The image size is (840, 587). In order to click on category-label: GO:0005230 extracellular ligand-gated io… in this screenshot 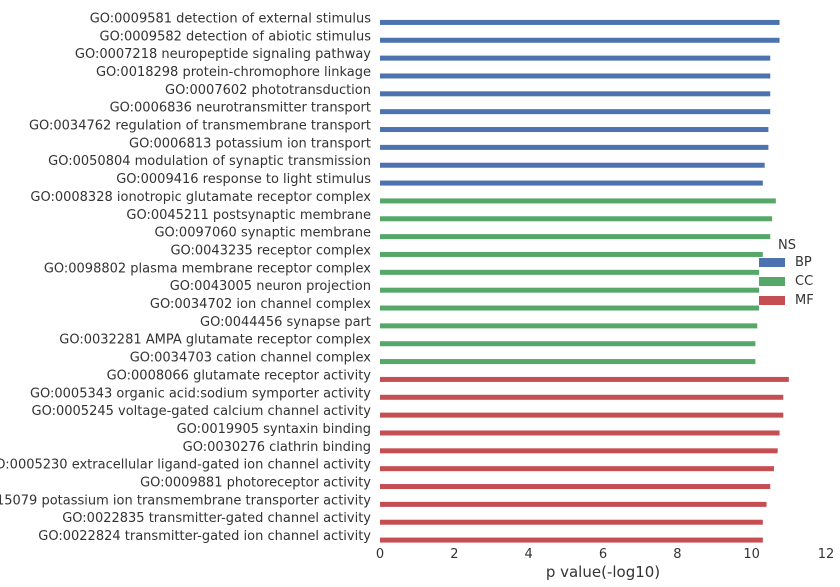, I will do `click(185, 465)`.